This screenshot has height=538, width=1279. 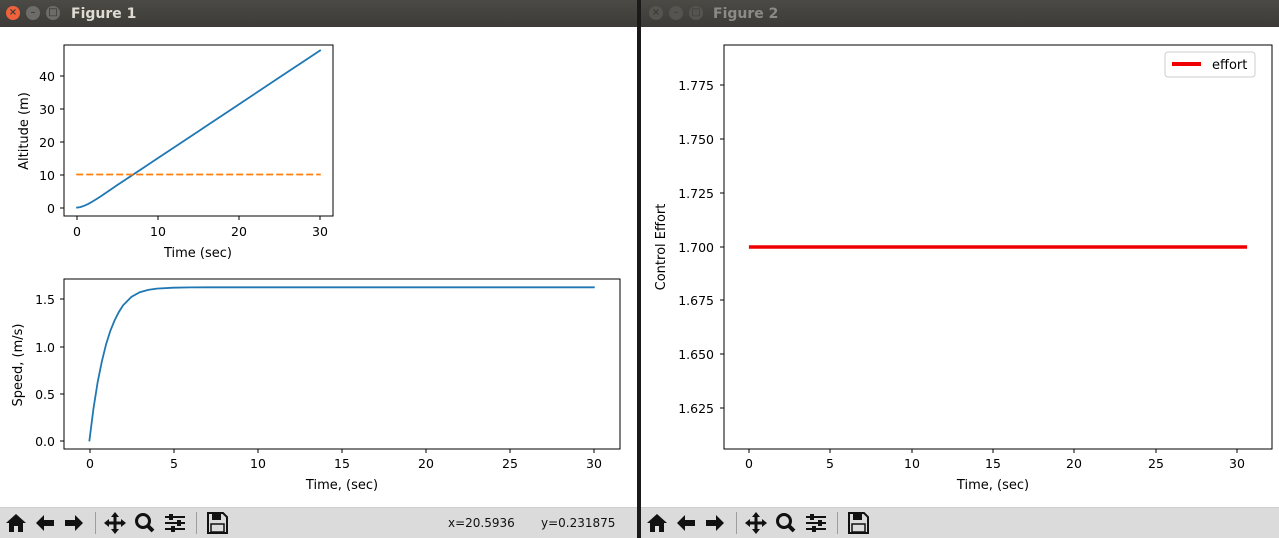 What do you see at coordinates (960, 522) in the screenshot?
I see `figure2-toolbar` at bounding box center [960, 522].